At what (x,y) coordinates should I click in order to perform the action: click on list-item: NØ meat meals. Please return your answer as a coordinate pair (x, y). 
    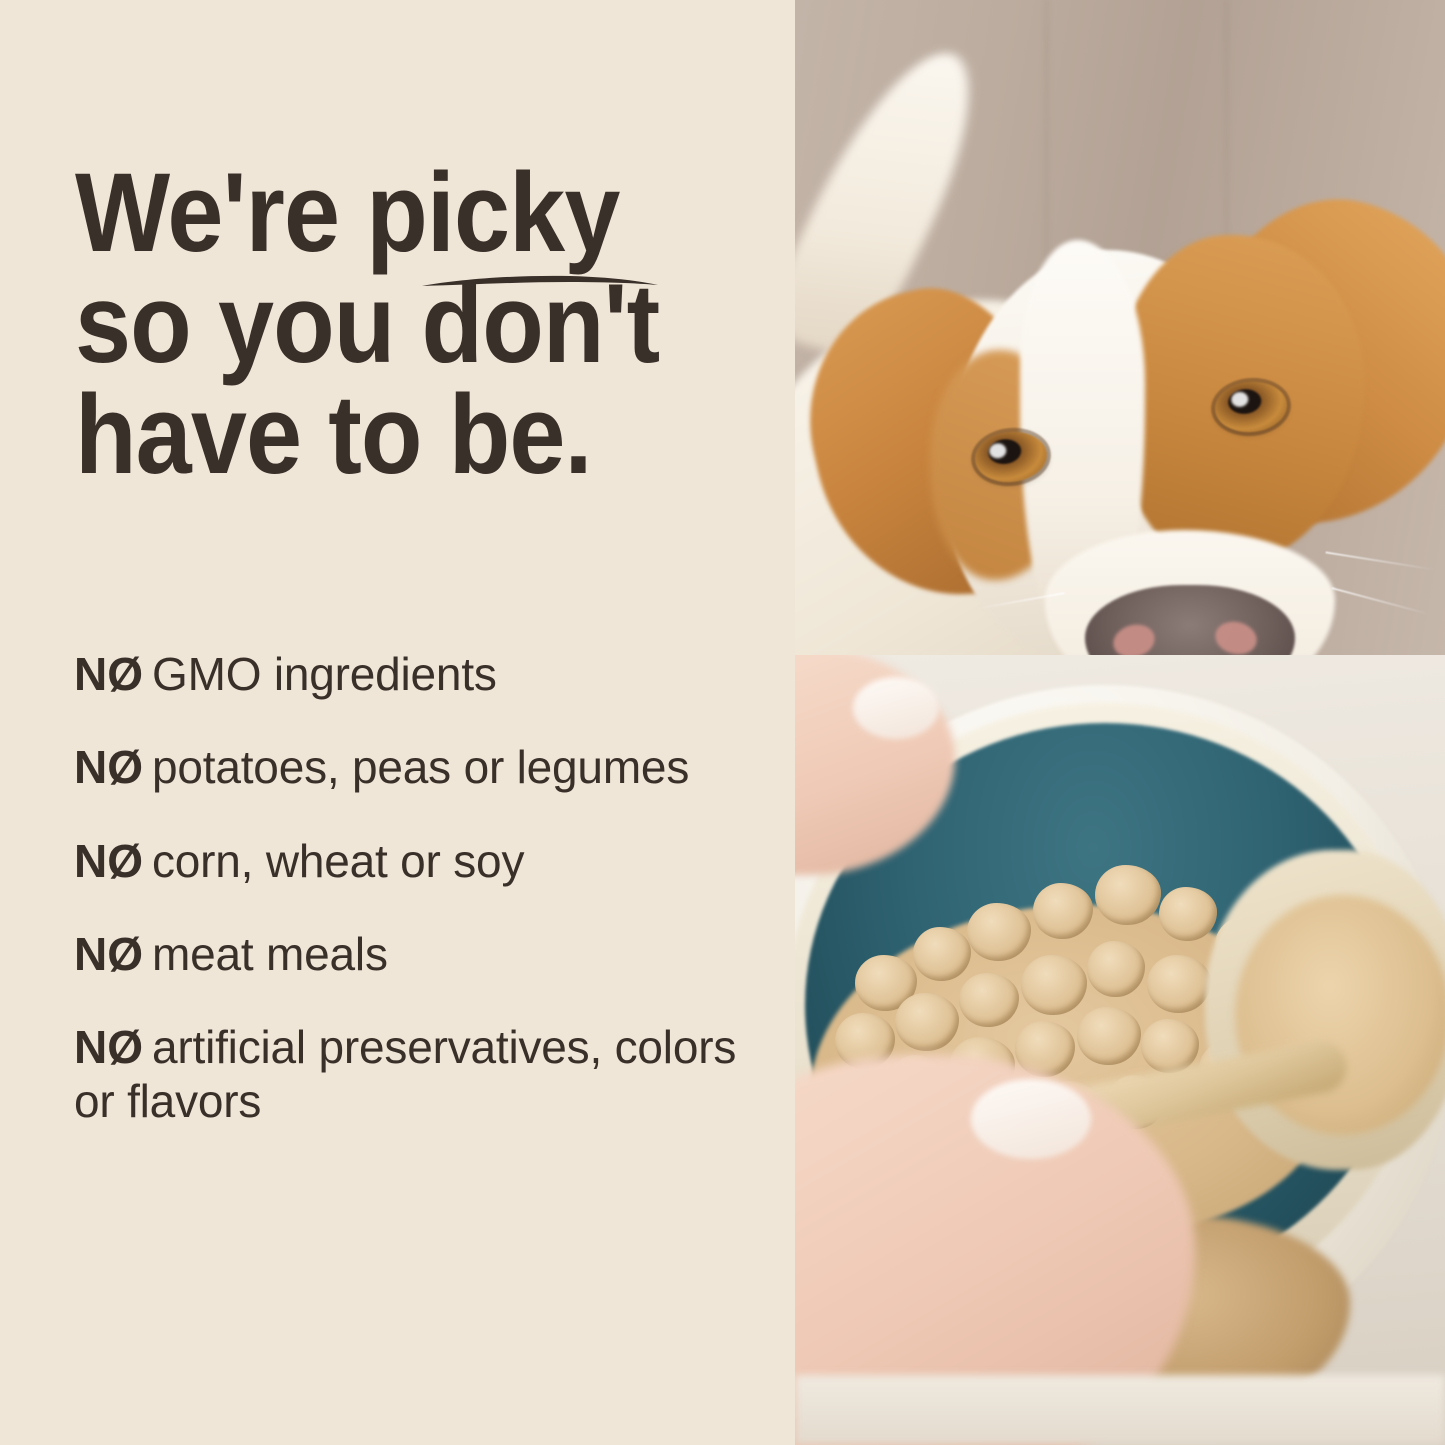
    Looking at the image, I should click on (419, 954).